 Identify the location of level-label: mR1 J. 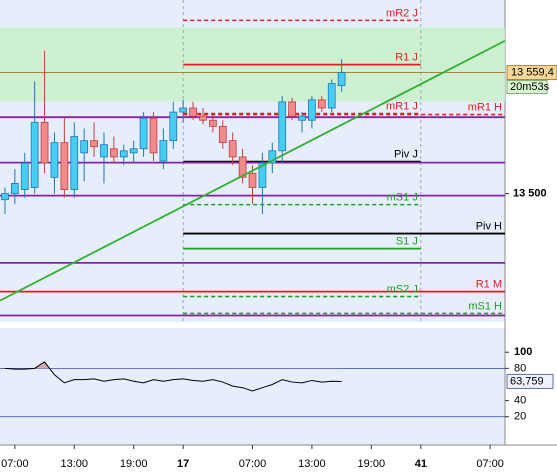
(402, 106).